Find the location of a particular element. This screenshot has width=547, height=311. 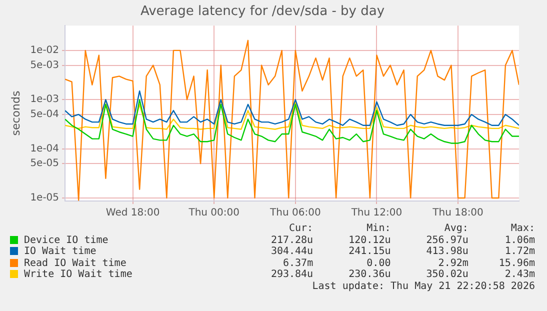

legend-label: IO Wait time is located at coordinates (60, 252).